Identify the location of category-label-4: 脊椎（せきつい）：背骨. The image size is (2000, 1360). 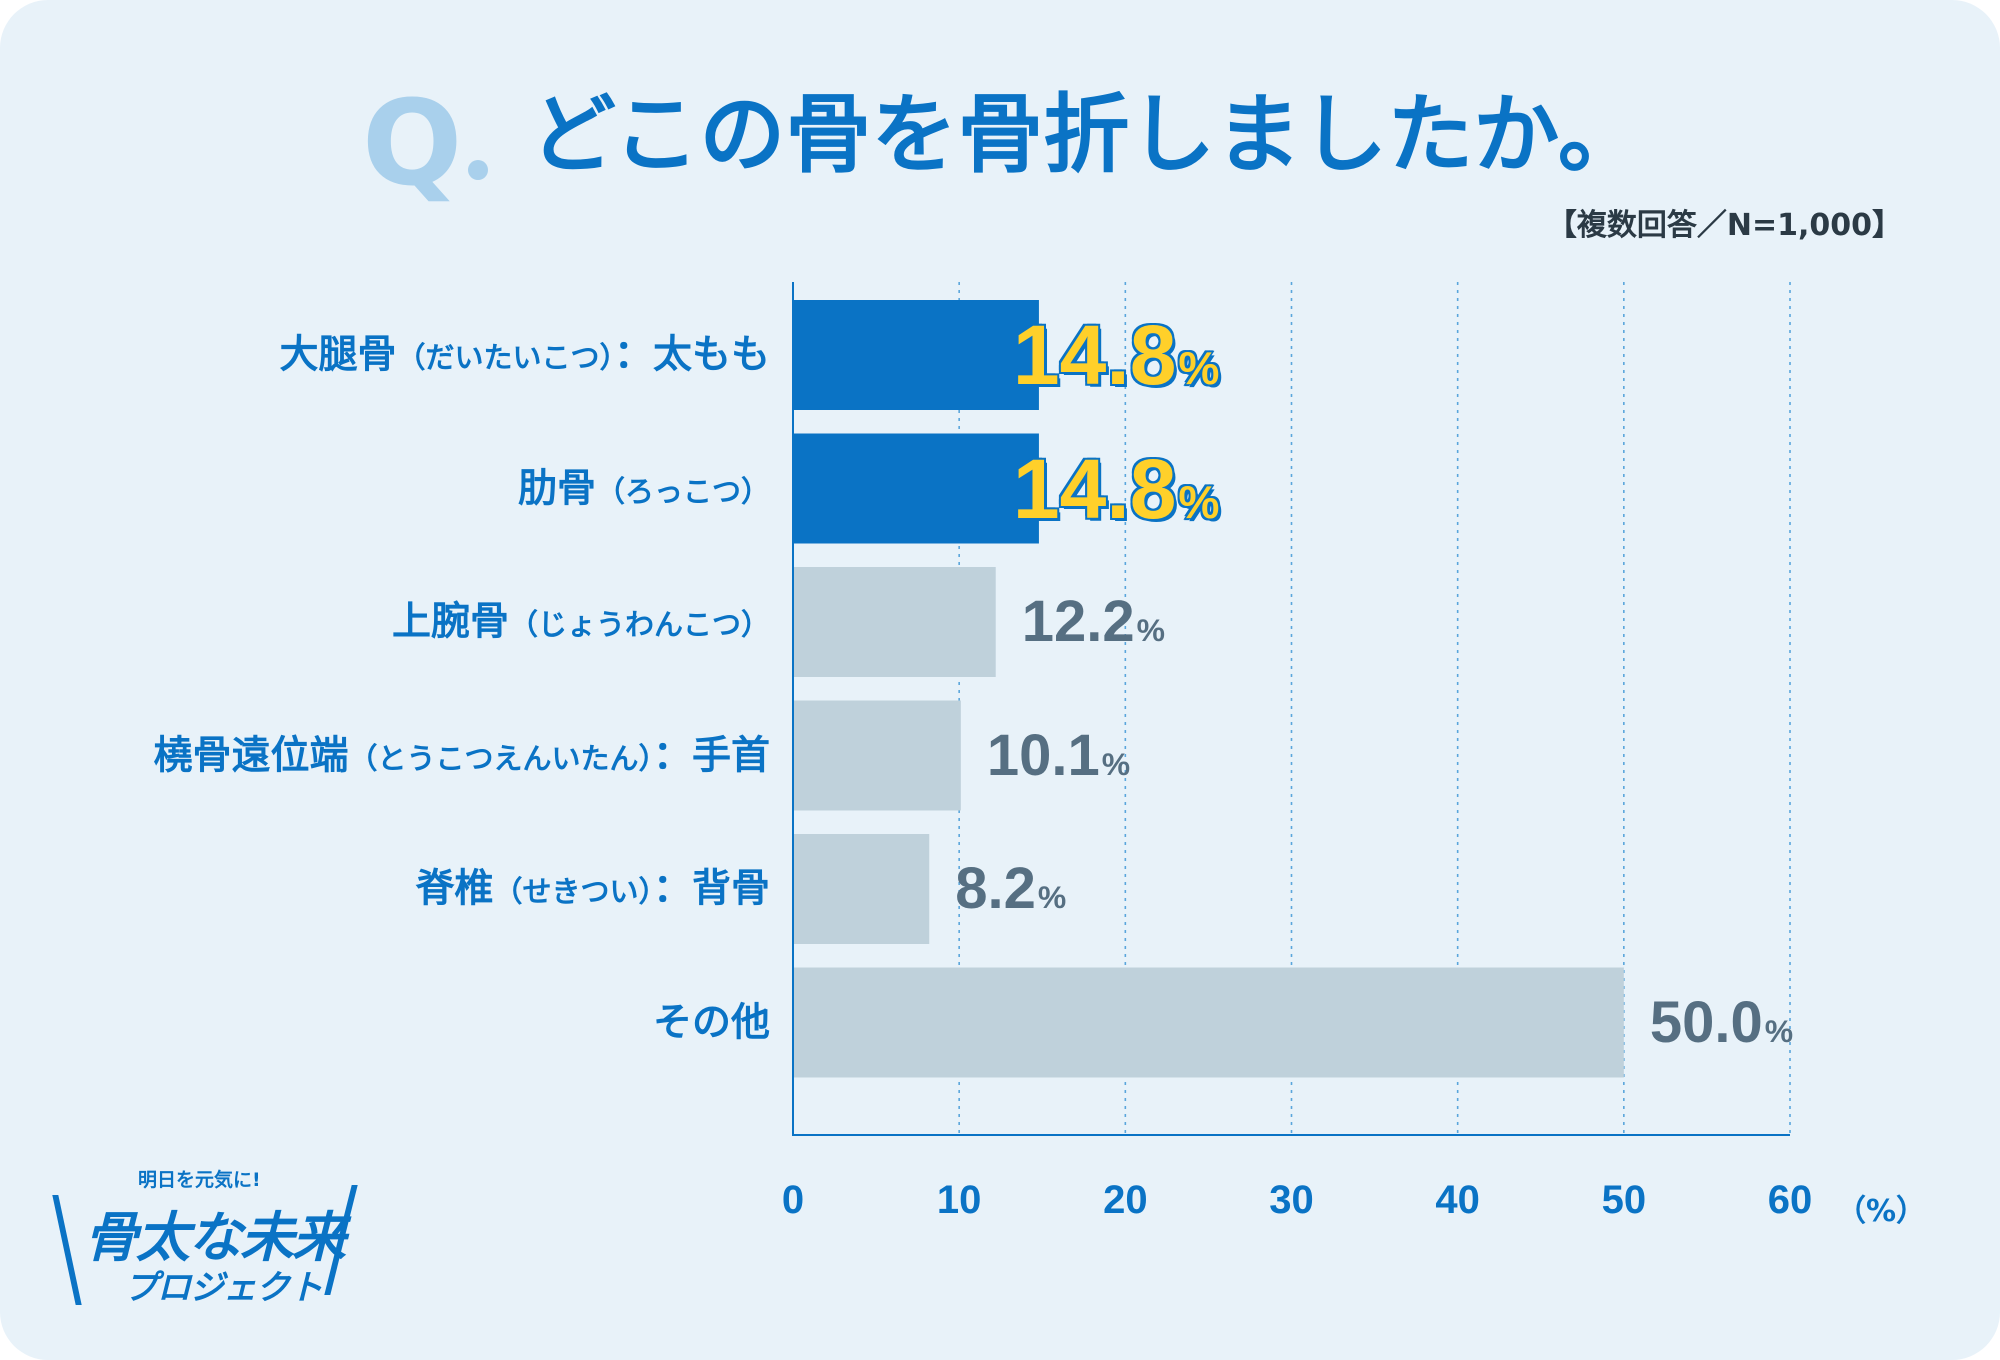
(592, 889).